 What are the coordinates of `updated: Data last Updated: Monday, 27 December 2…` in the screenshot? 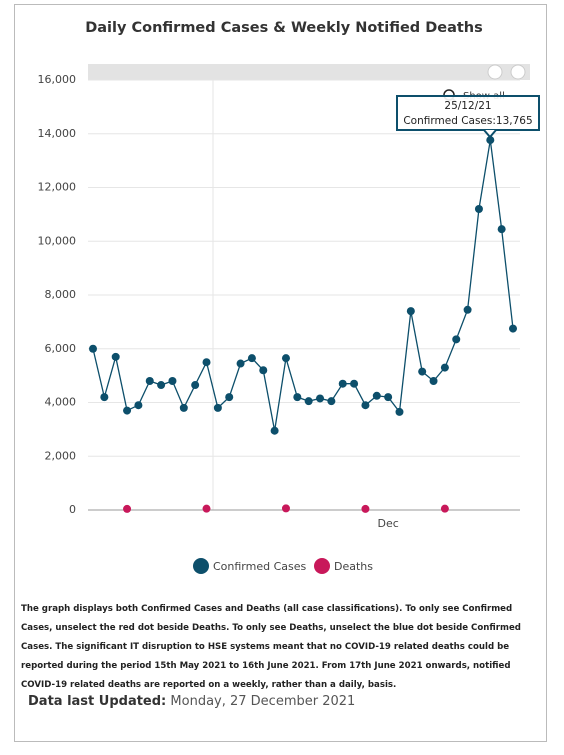 It's located at (191, 701).